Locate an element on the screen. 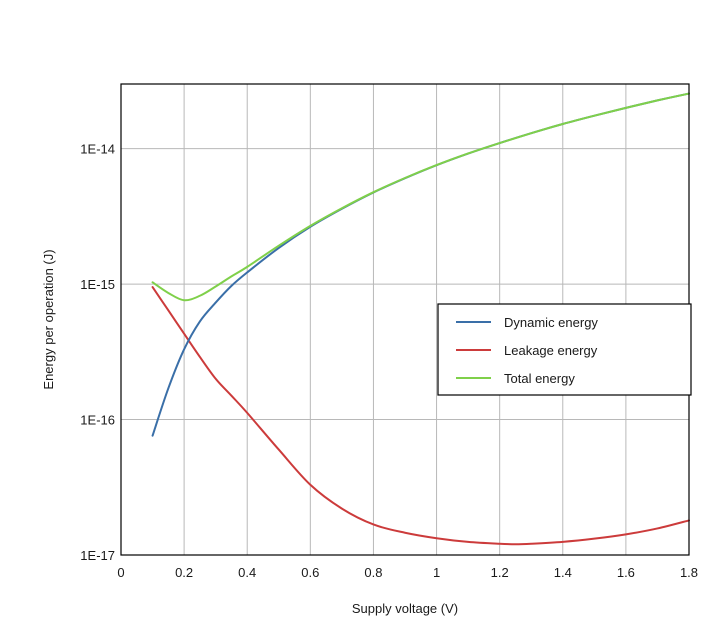  x-axis-label: Supply voltage (V) is located at coordinates (405, 608).